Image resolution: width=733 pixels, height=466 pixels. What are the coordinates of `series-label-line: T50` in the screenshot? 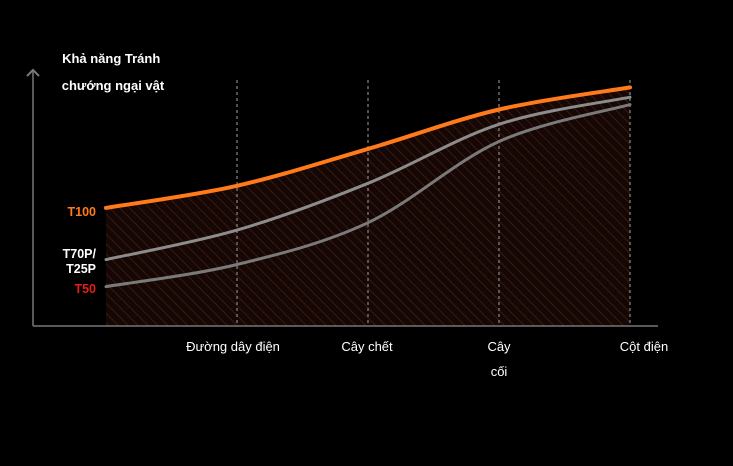 It's located at (85, 289).